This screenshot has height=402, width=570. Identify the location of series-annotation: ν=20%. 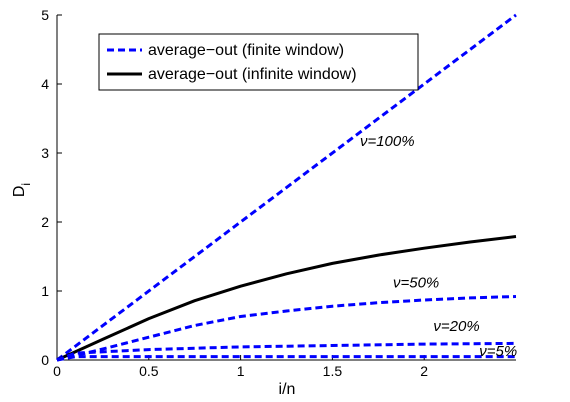
(456, 326).